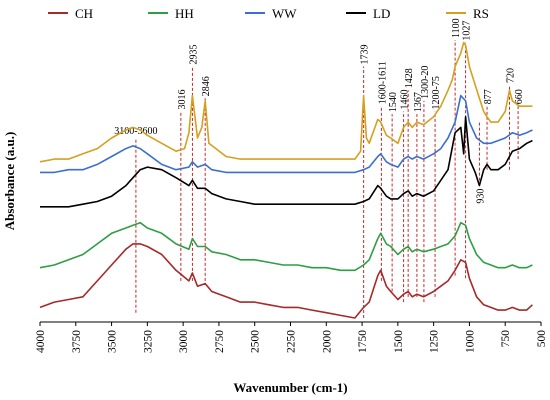  What do you see at coordinates (184, 13) in the screenshot?
I see `legend-label-hh: HH` at bounding box center [184, 13].